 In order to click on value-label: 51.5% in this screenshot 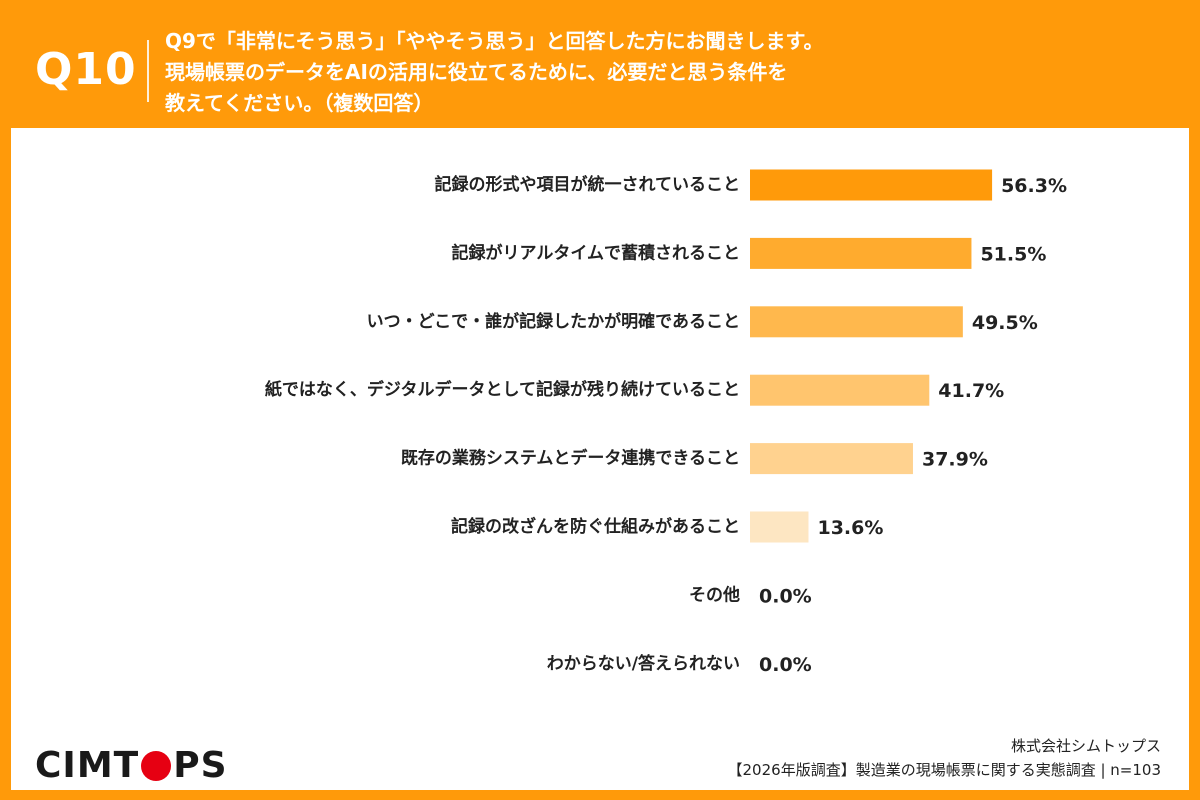, I will do `click(1013, 254)`.